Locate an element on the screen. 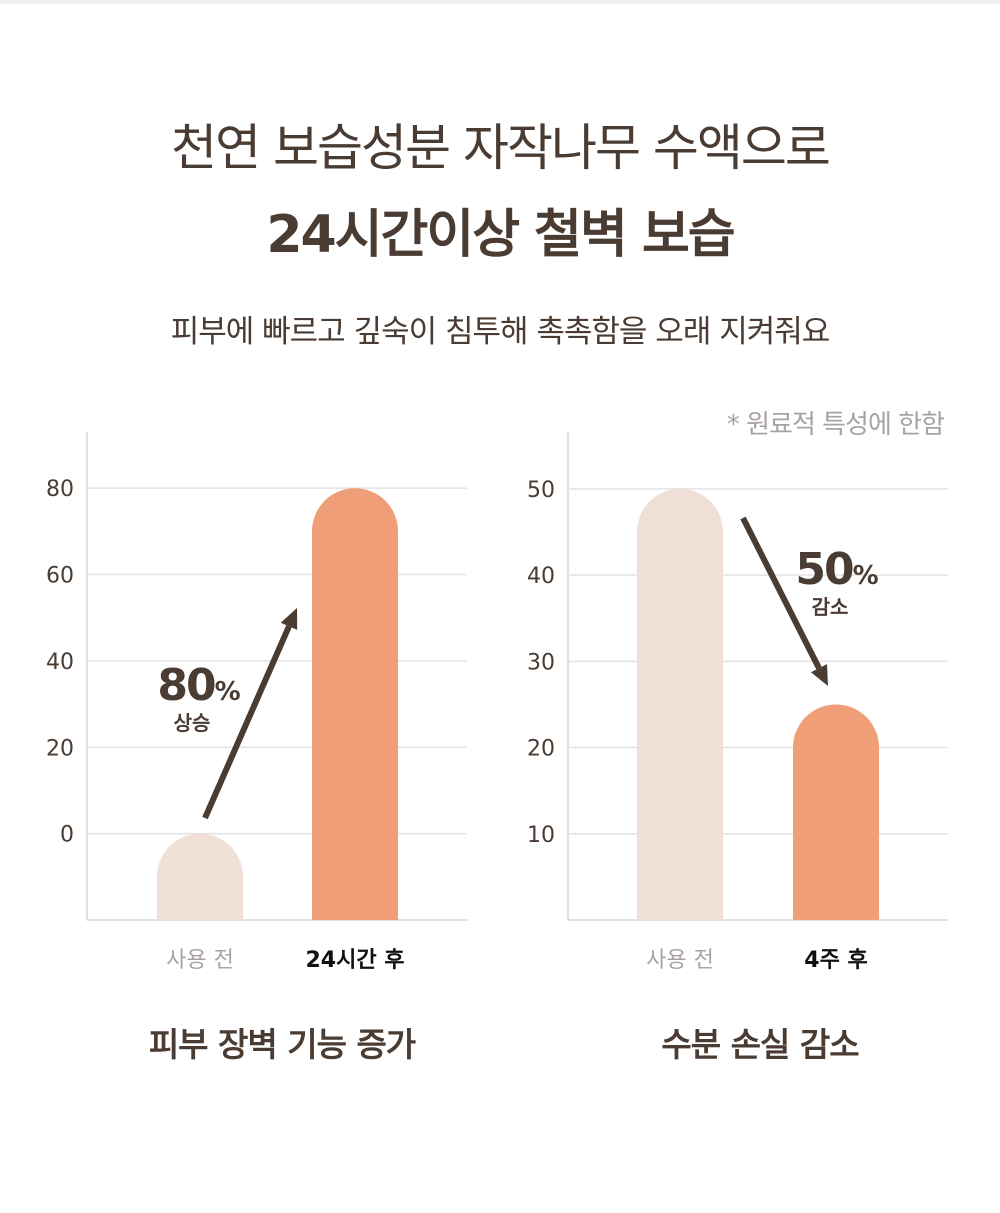 The image size is (1000, 1213). headline-line-2: 24시간이상 철벽 보습 is located at coordinates (500, 235).